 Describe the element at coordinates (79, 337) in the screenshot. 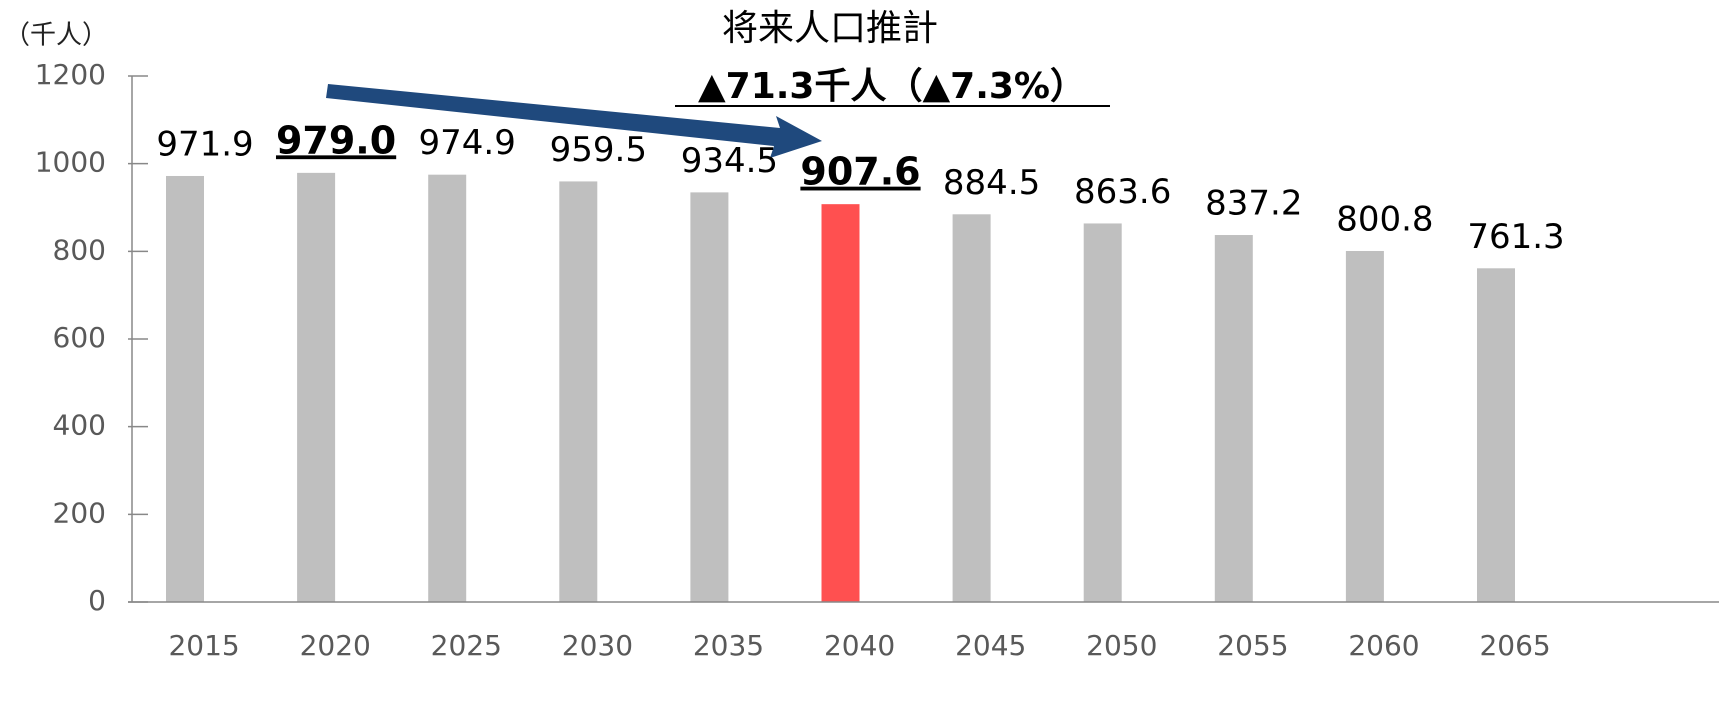

I see `y-tick-label: 600` at that location.